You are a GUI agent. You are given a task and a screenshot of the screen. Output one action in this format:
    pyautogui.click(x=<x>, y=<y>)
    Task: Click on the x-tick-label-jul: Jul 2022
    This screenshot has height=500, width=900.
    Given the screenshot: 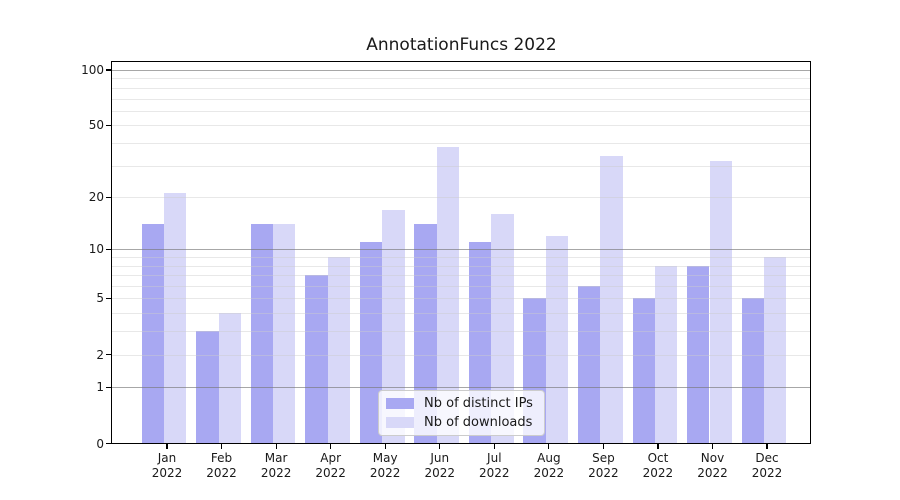 What is the action you would take?
    pyautogui.click(x=494, y=466)
    